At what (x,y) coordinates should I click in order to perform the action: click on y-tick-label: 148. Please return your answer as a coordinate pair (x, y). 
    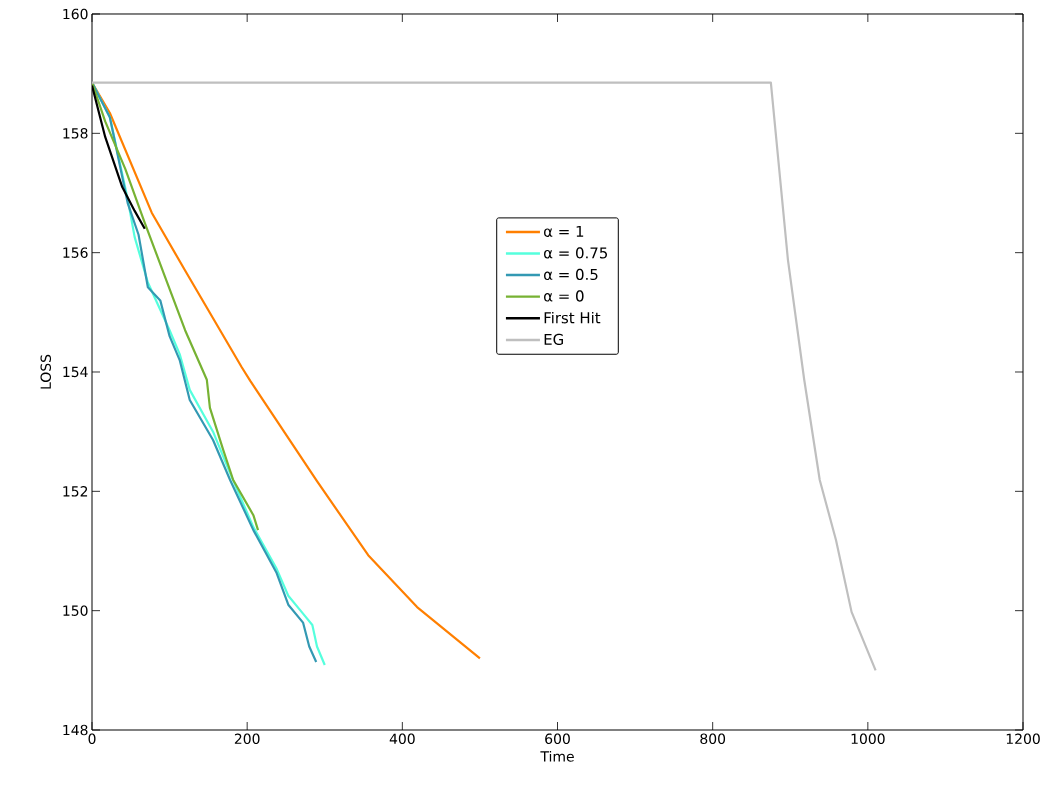
    Looking at the image, I should click on (75, 730).